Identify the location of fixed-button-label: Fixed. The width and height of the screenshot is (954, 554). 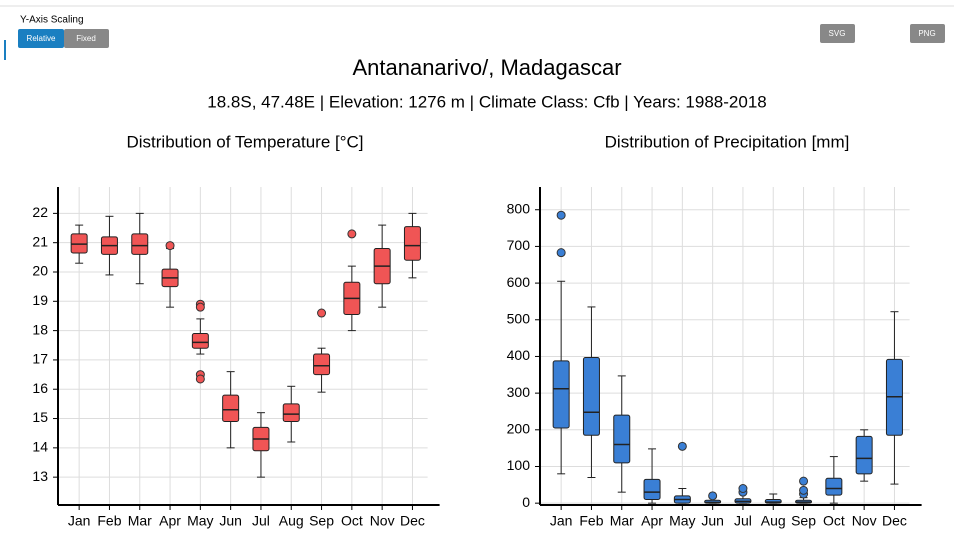
(86, 38).